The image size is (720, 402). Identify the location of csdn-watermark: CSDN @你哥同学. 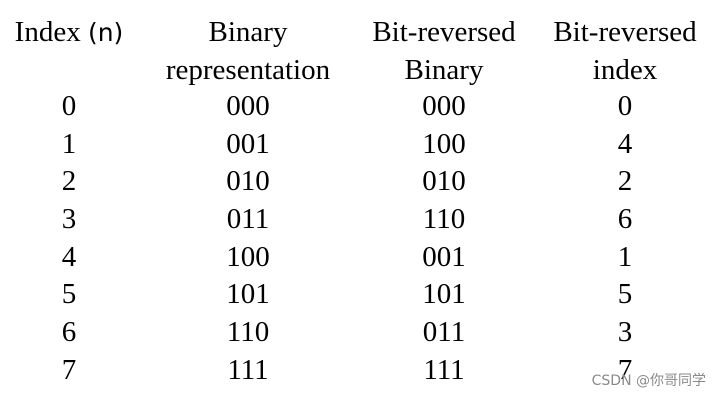
(648, 381).